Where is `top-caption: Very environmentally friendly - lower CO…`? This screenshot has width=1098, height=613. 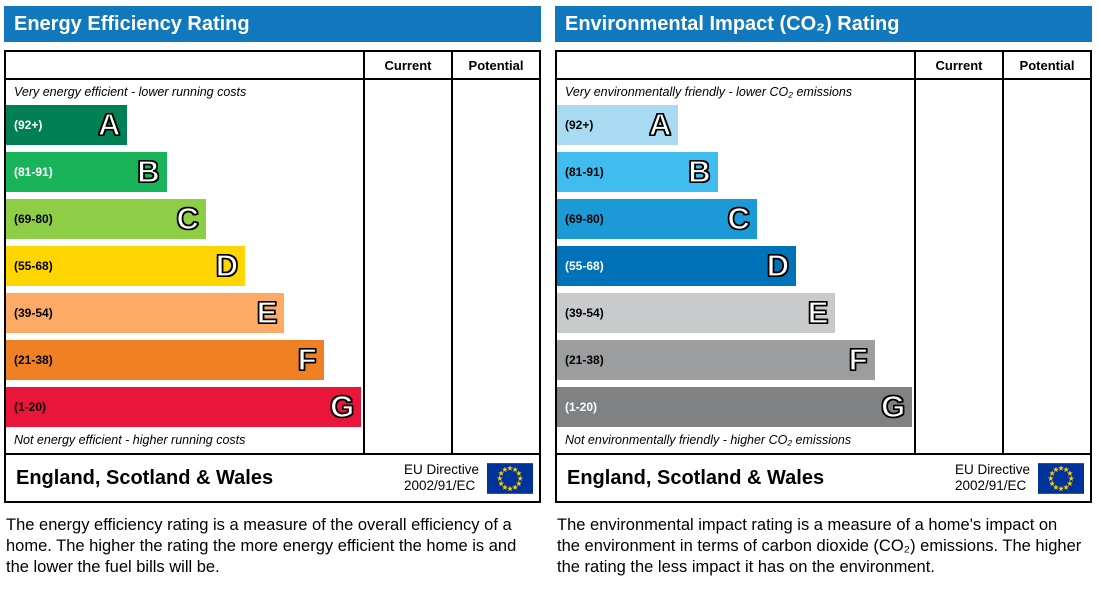 top-caption: Very environmentally friendly - lower CO… is located at coordinates (709, 92).